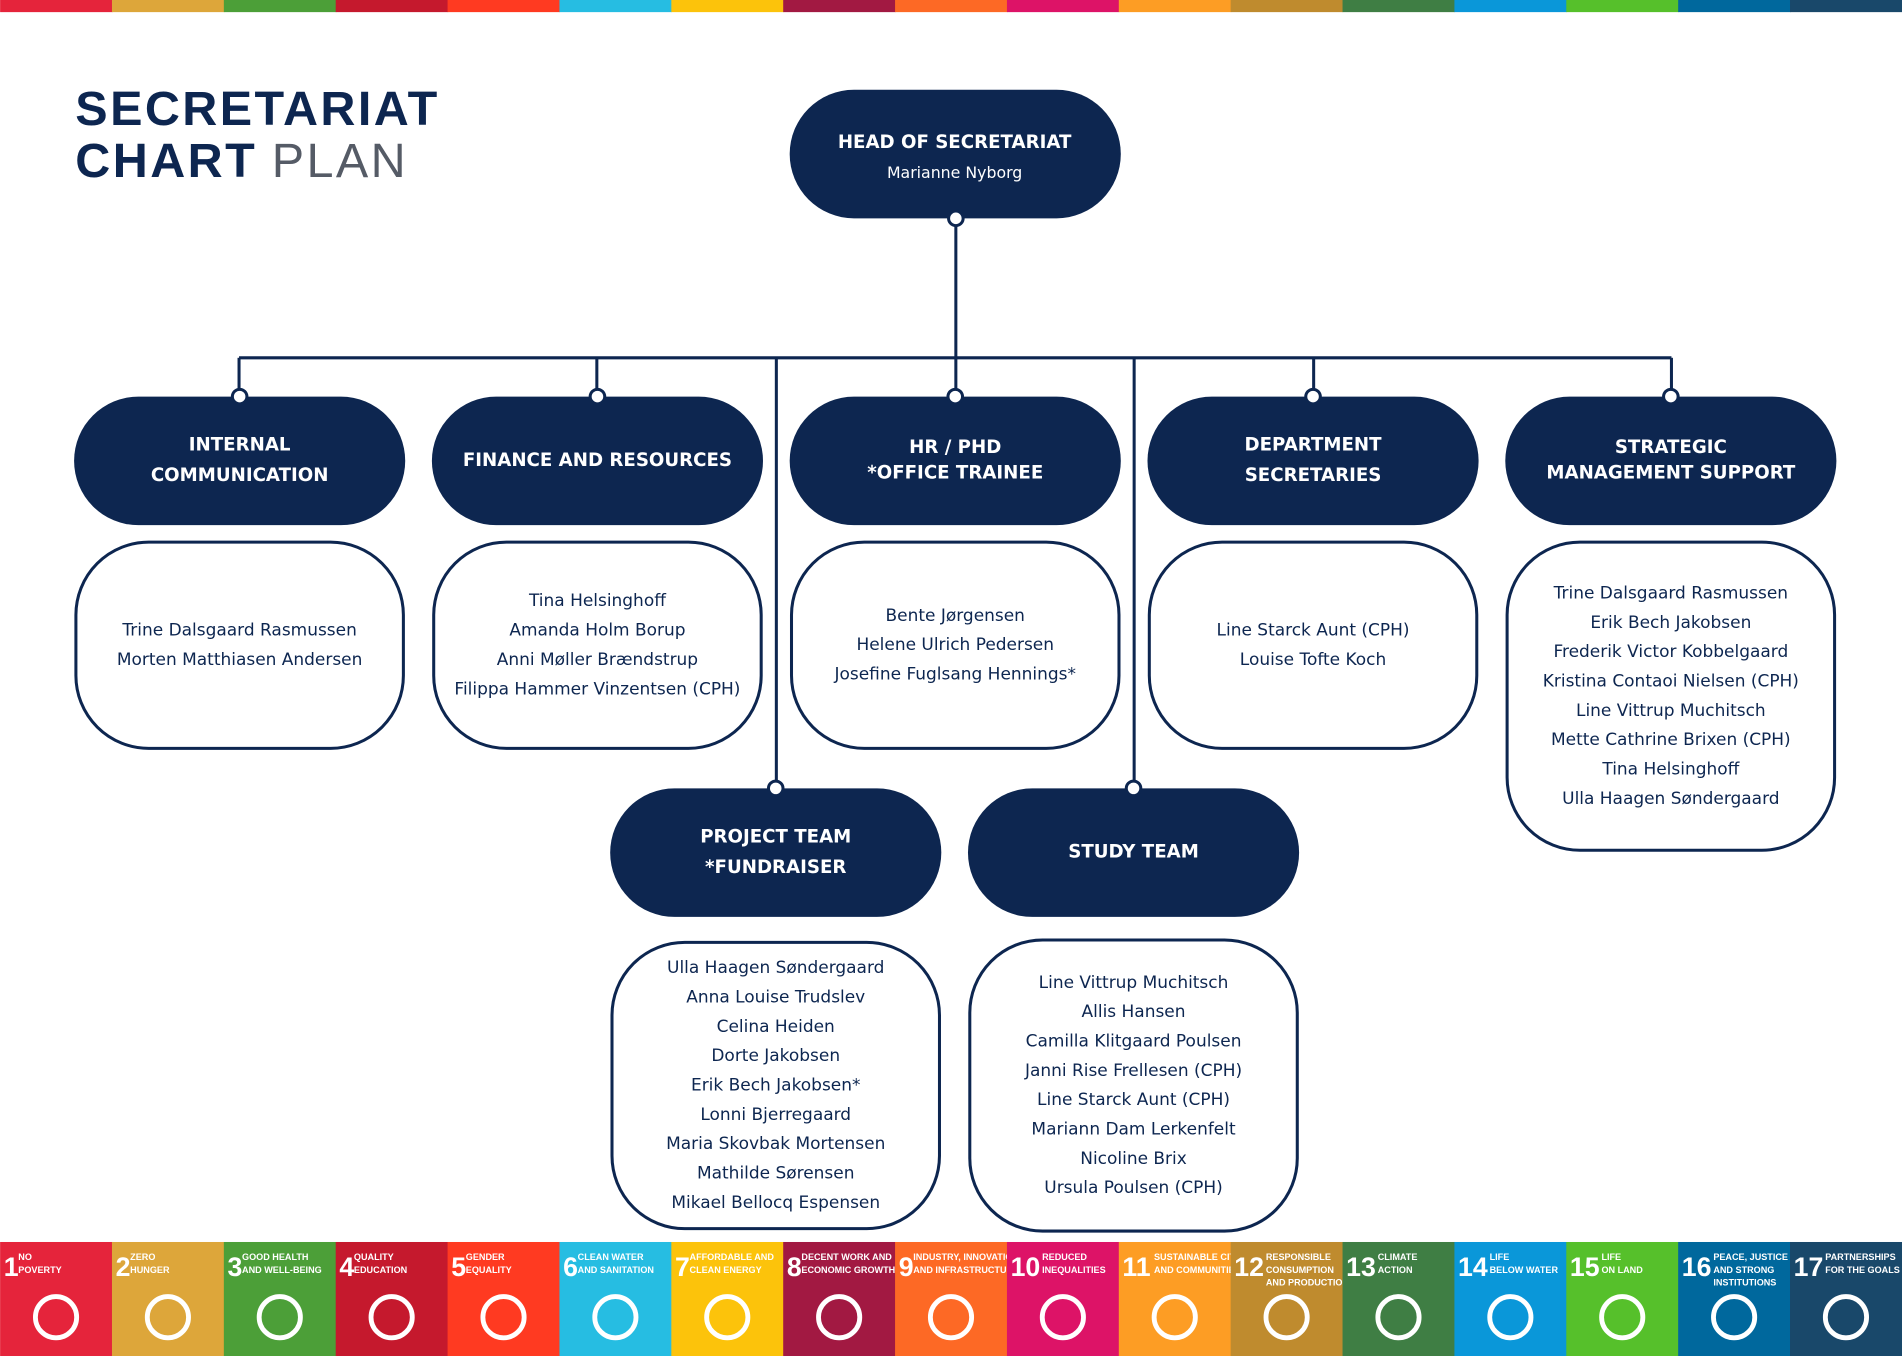 This screenshot has width=1902, height=1356. I want to click on department-title: INTERNAL, so click(240, 445).